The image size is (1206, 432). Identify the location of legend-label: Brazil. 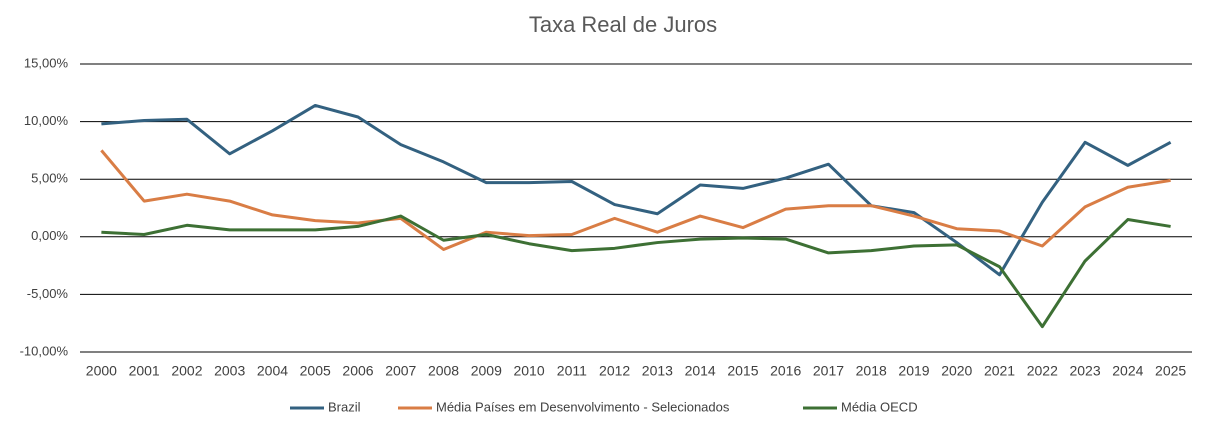
(344, 406).